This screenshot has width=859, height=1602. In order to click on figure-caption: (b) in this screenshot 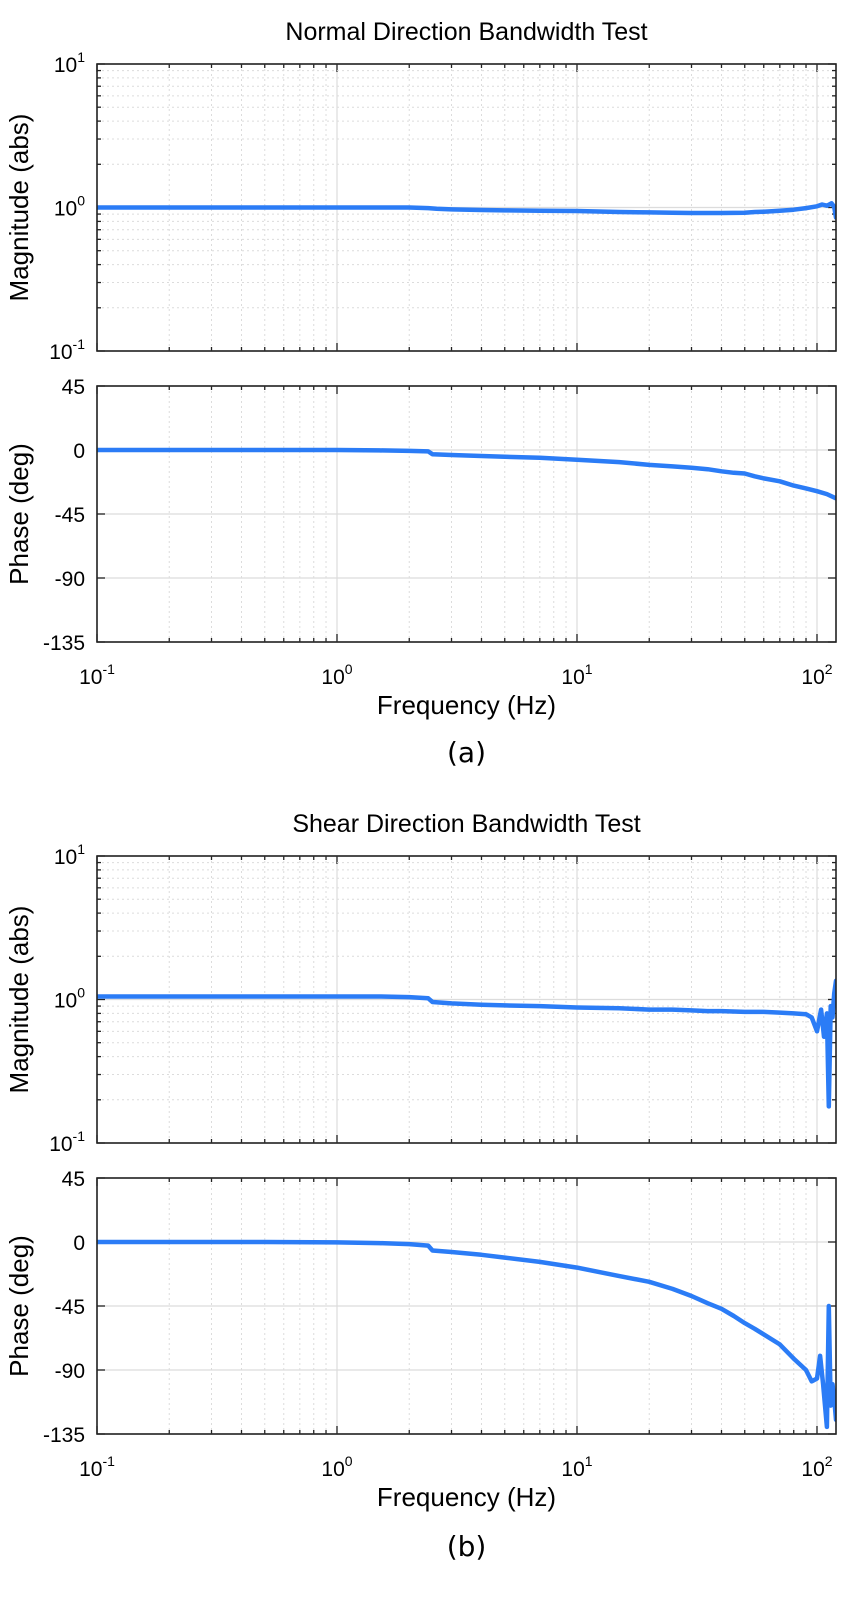, I will do `click(467, 1546)`.